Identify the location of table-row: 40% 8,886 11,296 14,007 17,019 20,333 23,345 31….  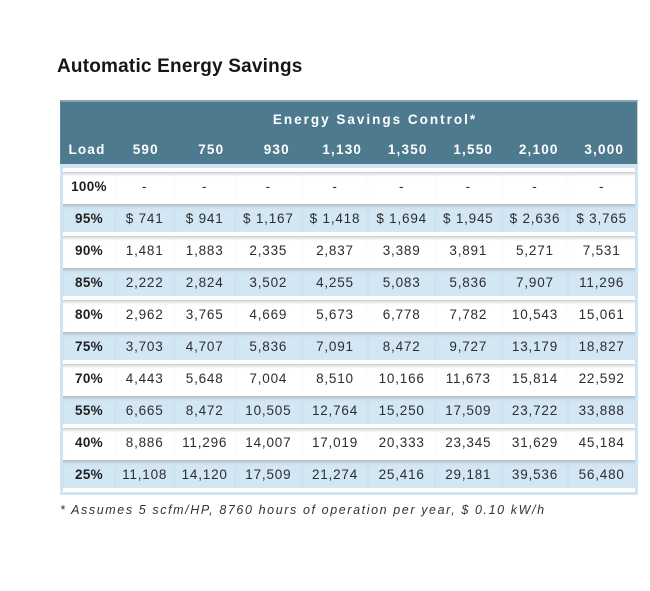
(349, 442).